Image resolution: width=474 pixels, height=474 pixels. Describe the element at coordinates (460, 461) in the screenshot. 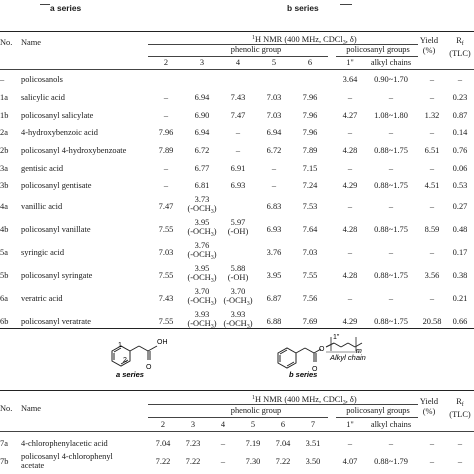

I see `cell-rf: –` at that location.